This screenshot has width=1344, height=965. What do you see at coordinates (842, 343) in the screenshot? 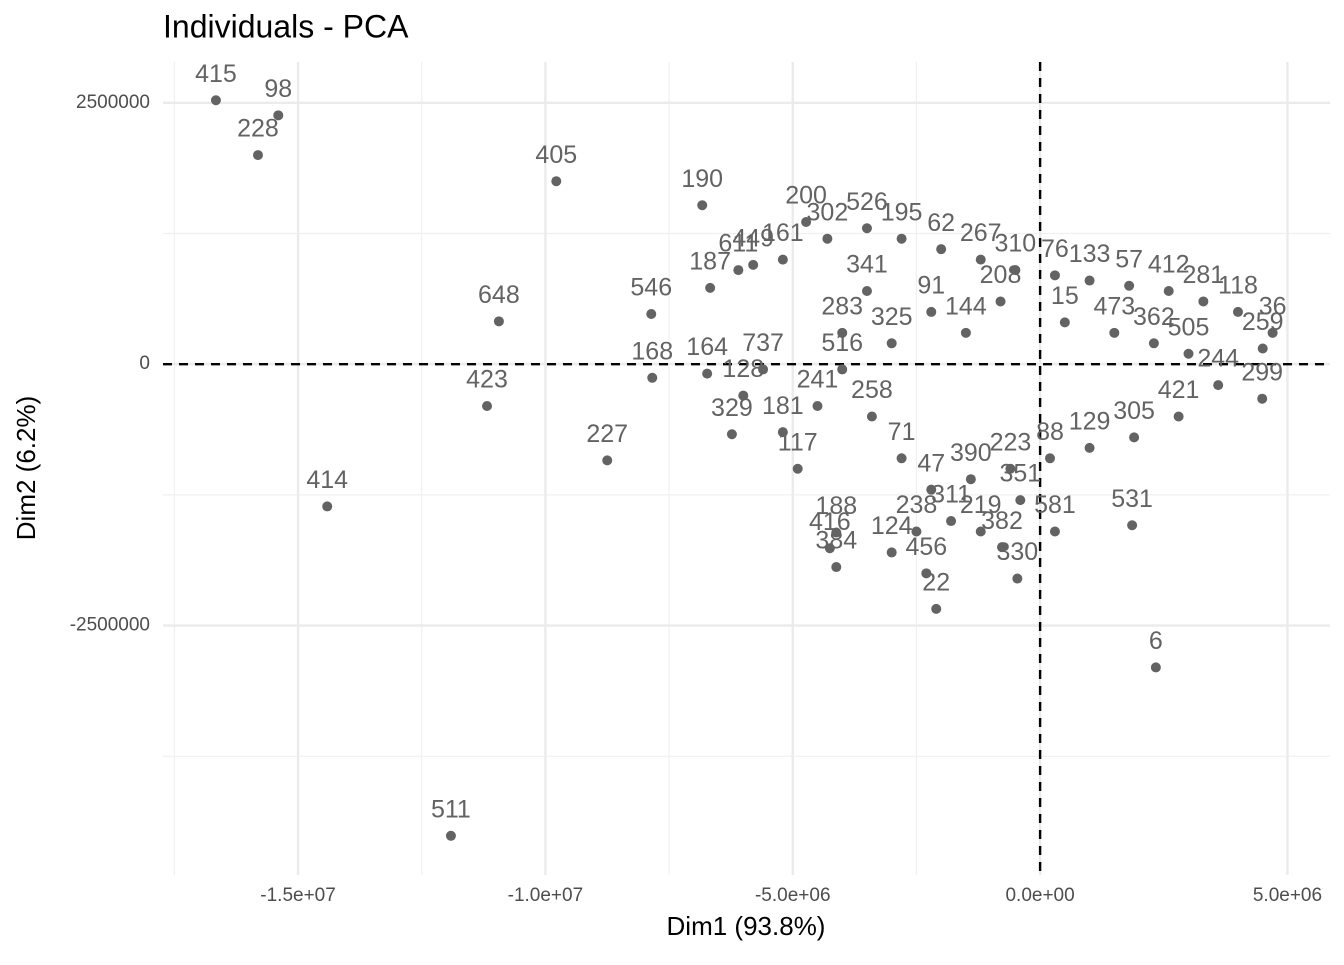
I see `point-label: 516` at bounding box center [842, 343].